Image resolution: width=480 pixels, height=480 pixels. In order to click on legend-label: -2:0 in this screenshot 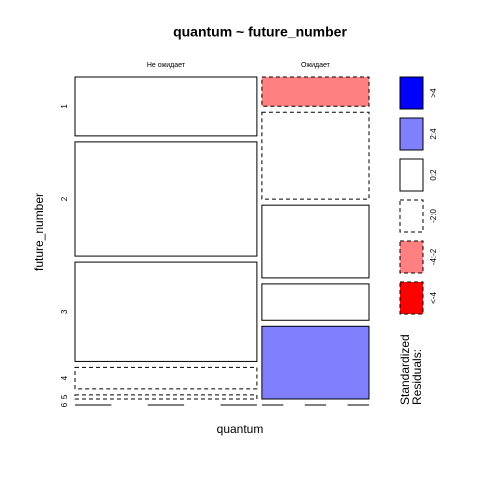, I will do `click(433, 216)`.